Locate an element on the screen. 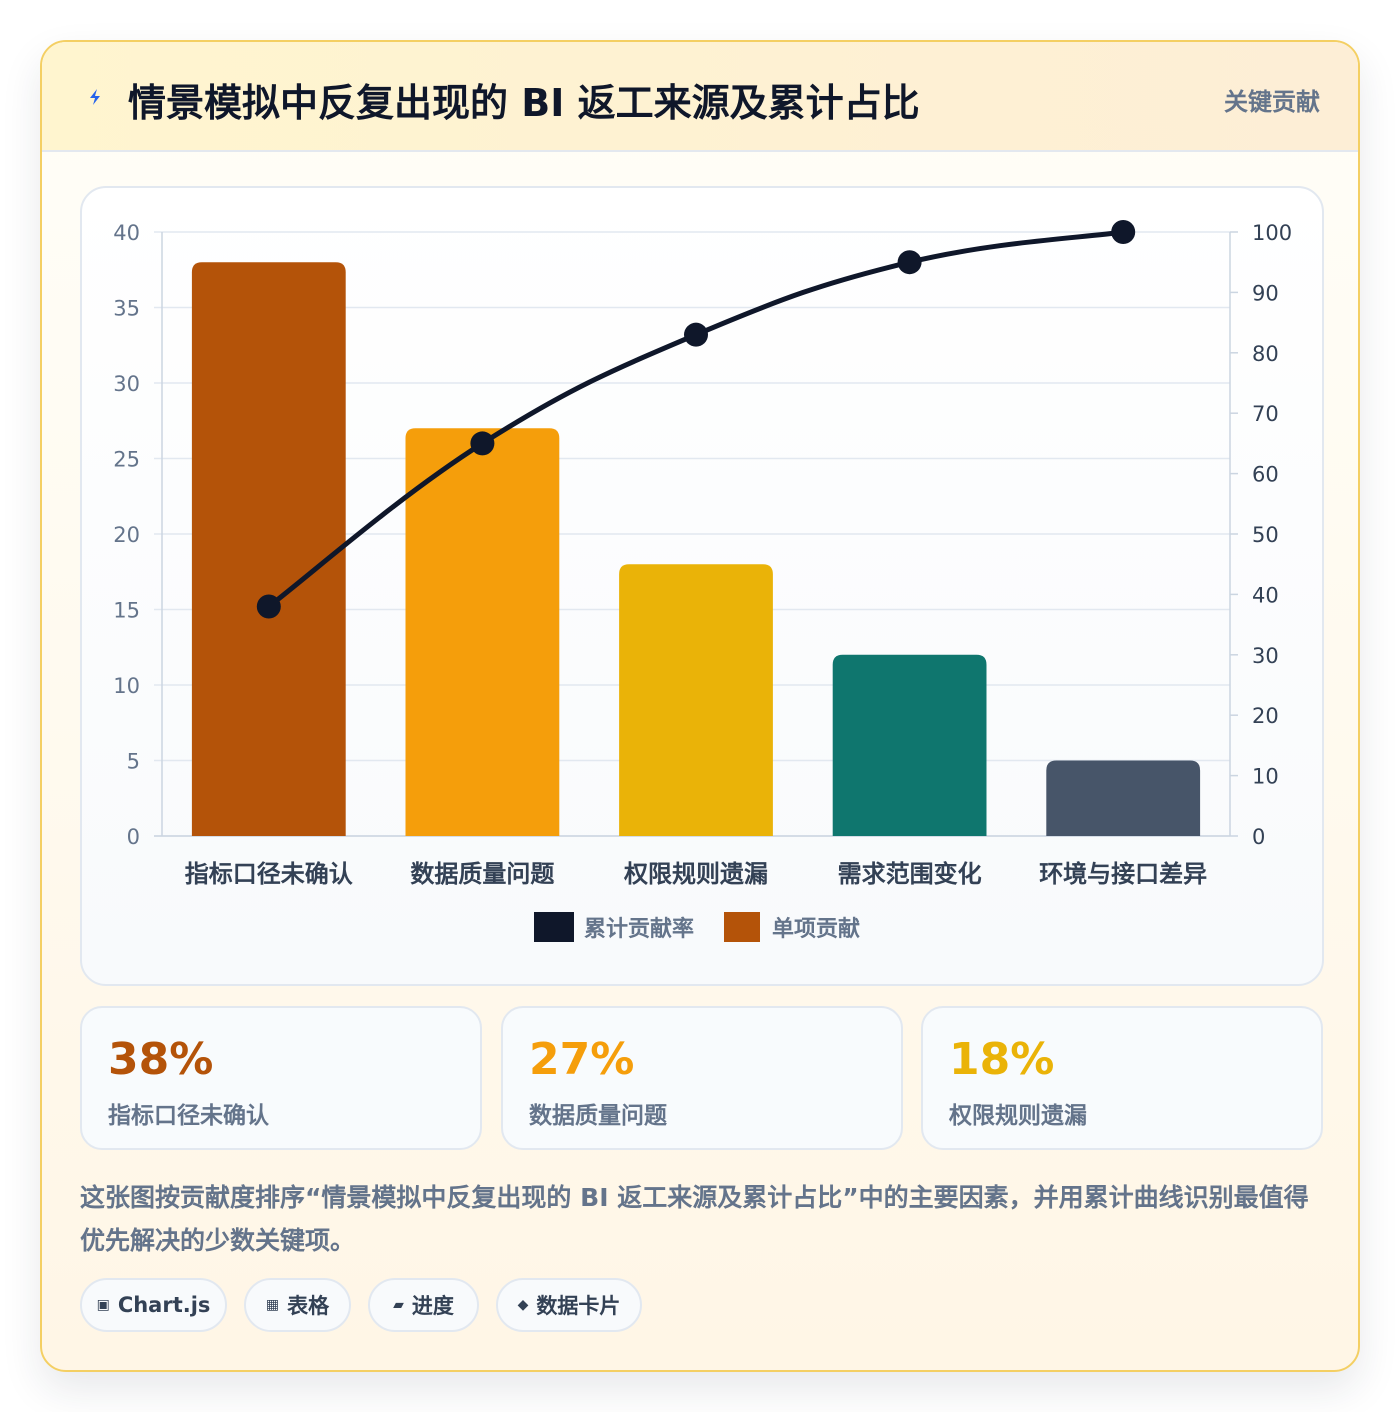  stat-label: 权限规则遗漏 is located at coordinates (1018, 1116).